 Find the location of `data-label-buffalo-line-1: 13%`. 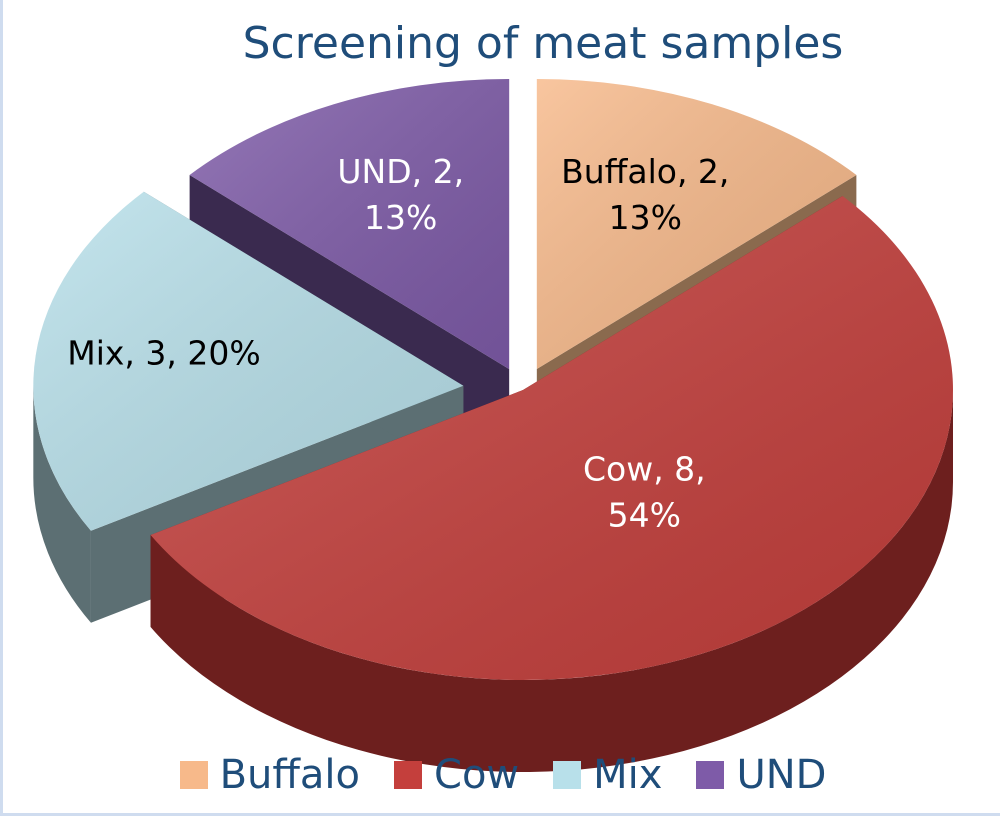

data-label-buffalo-line-1: 13% is located at coordinates (645, 217).